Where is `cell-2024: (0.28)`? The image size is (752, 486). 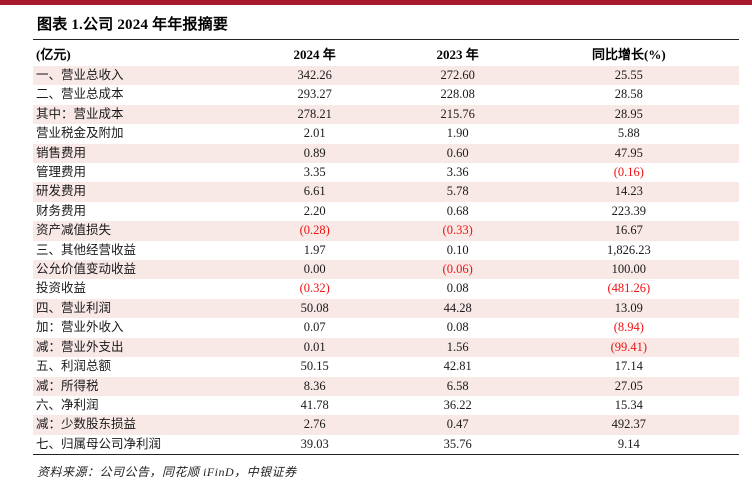 cell-2024: (0.28) is located at coordinates (314, 230).